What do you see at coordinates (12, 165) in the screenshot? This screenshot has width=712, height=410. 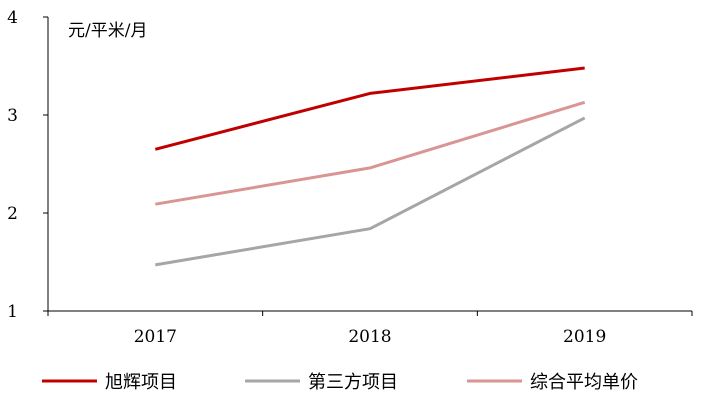 I see `y-tick-labels: 1 2 3 4` at bounding box center [12, 165].